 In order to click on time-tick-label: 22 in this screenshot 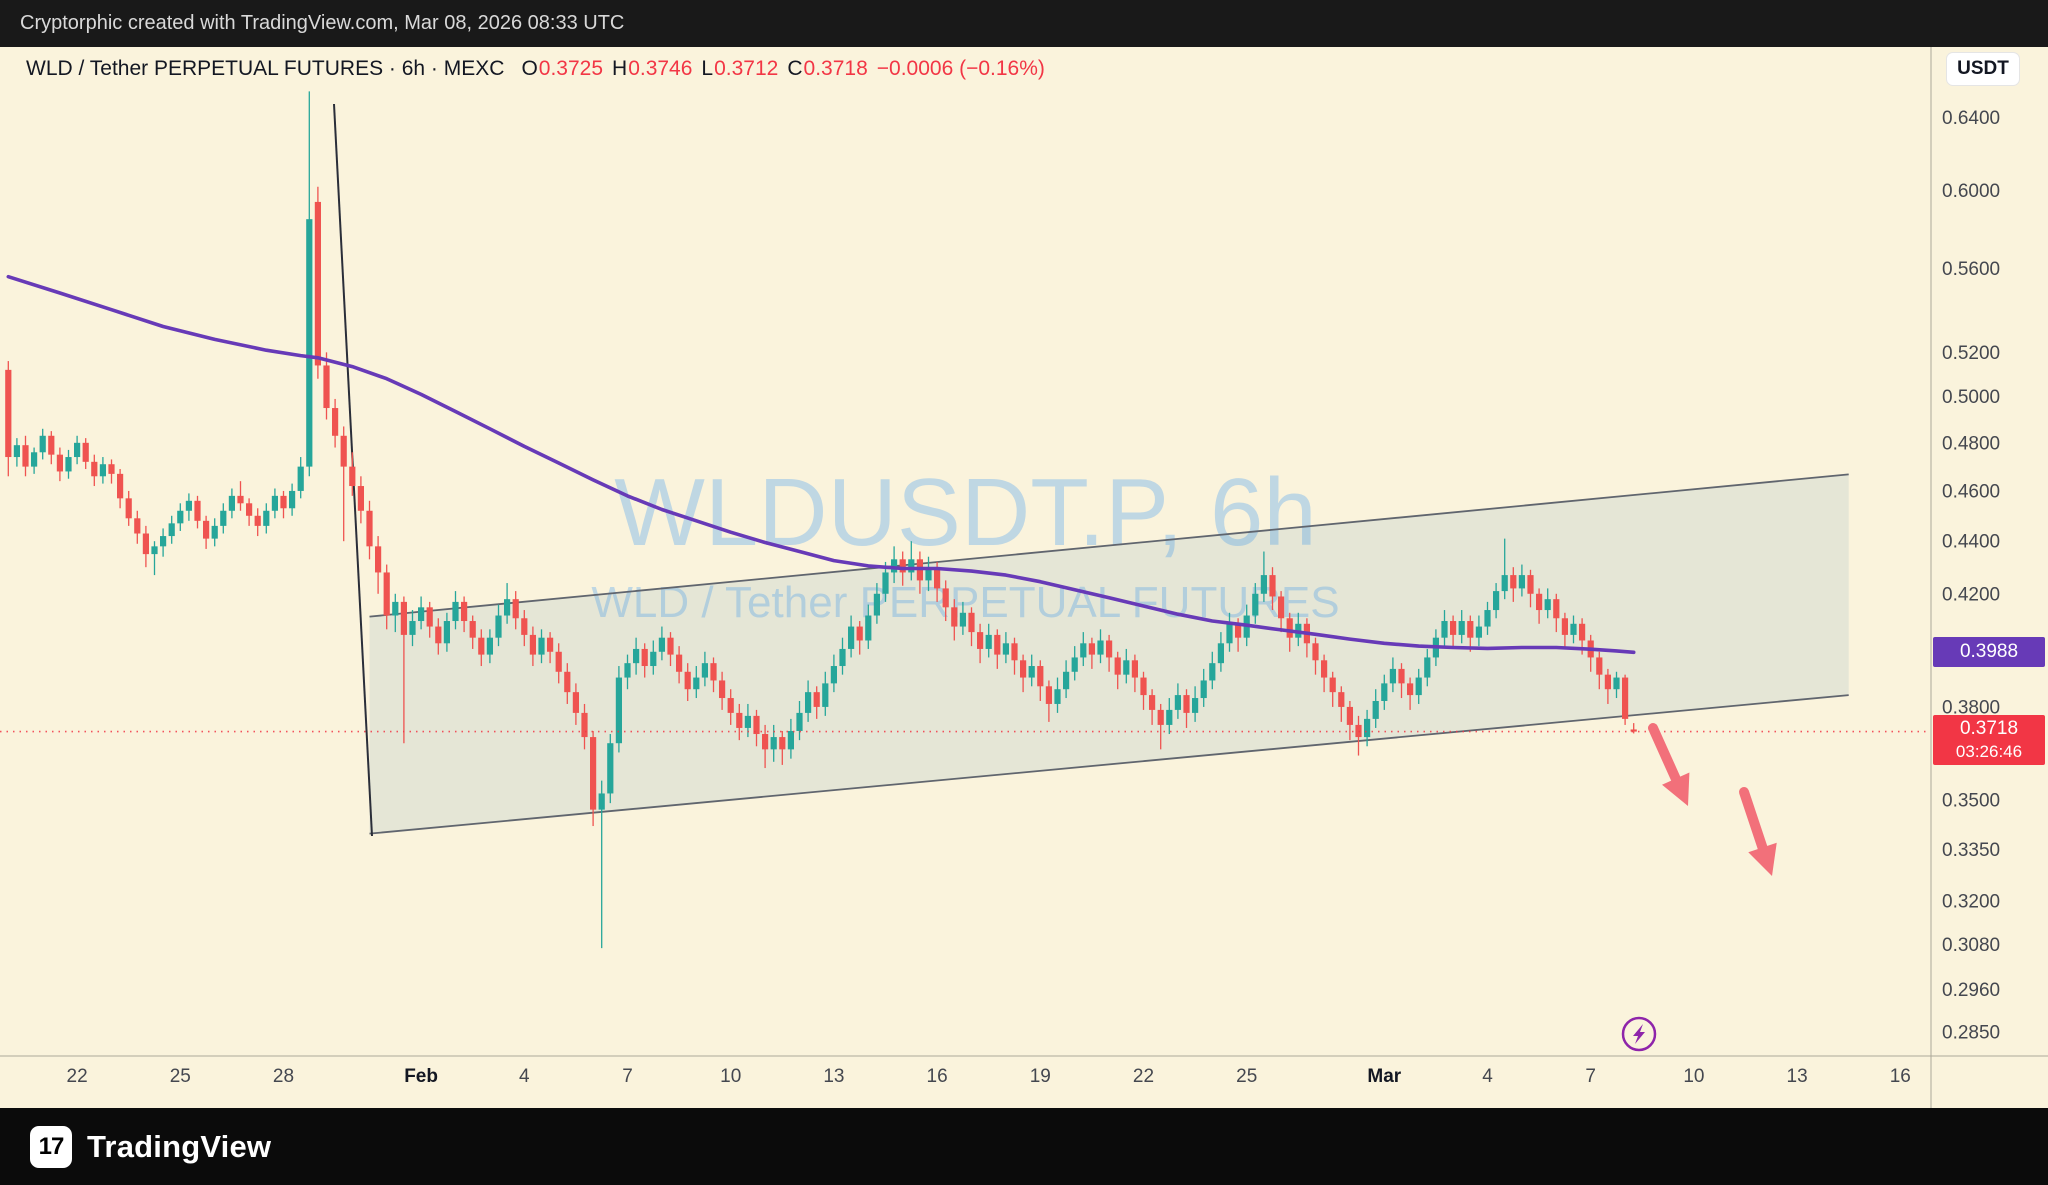, I will do `click(1143, 1076)`.